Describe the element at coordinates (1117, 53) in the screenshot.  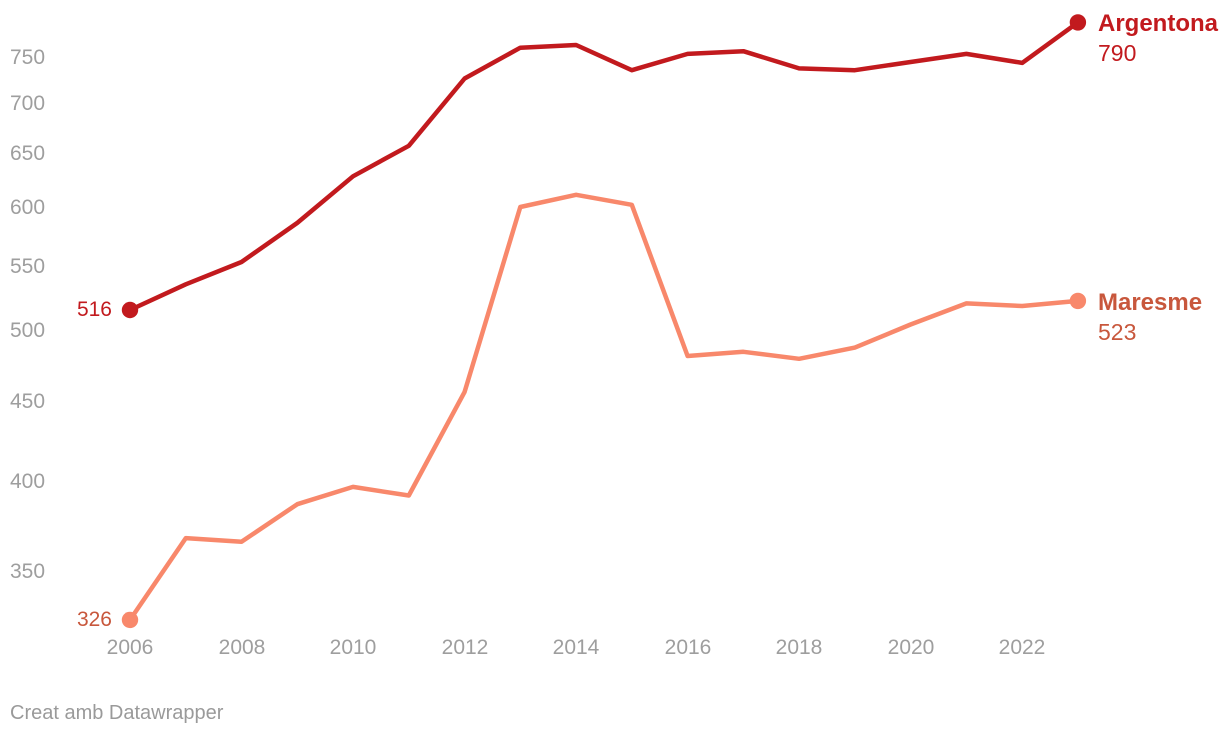
I see `argentona-end-value-label: 790` at that location.